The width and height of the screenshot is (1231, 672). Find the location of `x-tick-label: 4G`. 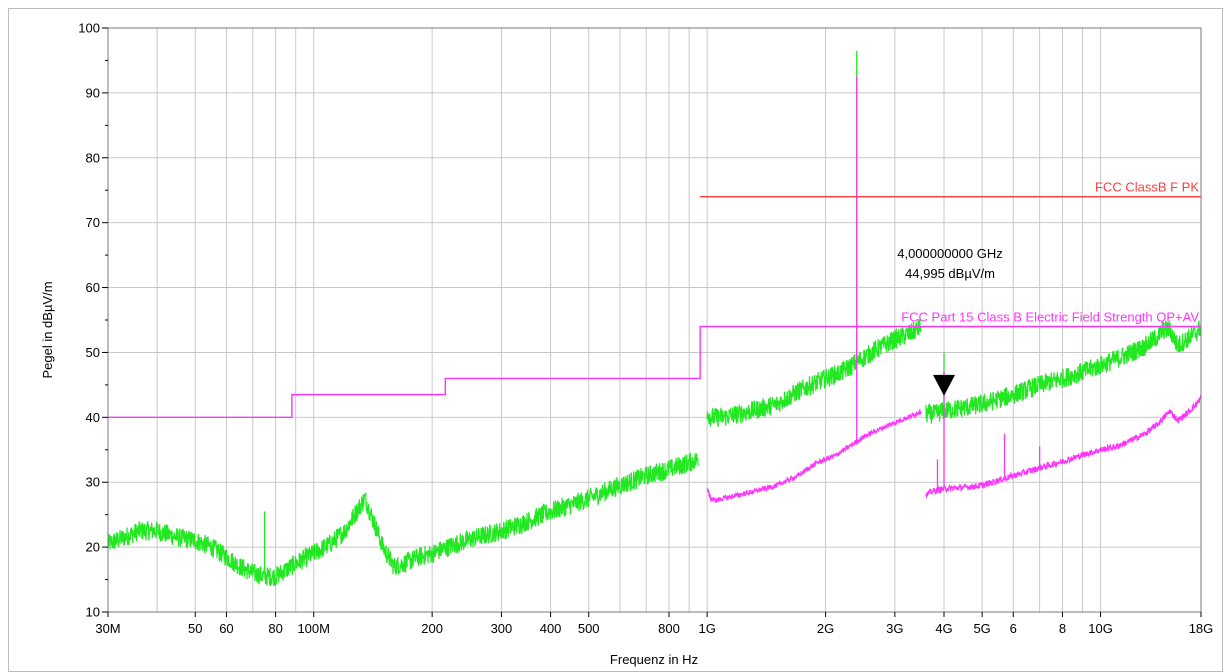

x-tick-label: 4G is located at coordinates (943, 628).